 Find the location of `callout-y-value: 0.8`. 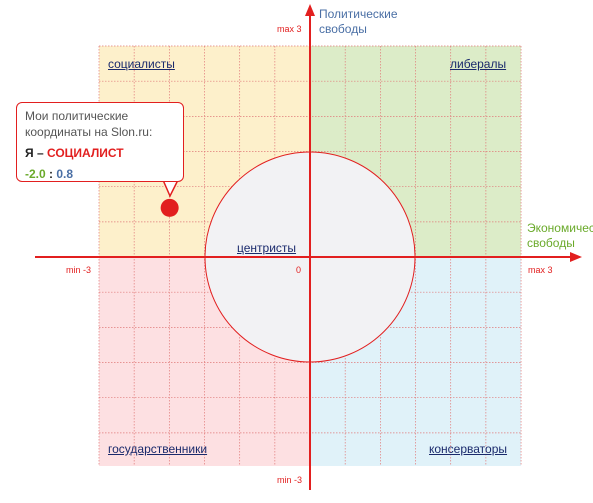

callout-y-value: 0.8 is located at coordinates (65, 174).